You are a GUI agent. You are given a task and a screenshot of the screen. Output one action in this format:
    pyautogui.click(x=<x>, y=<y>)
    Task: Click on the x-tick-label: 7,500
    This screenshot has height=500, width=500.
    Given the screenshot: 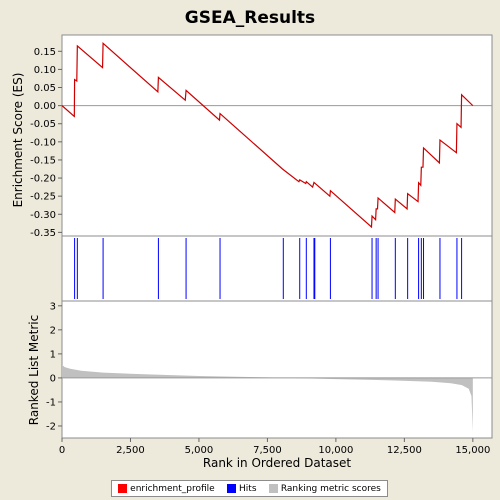 What is the action you would take?
    pyautogui.click(x=267, y=450)
    